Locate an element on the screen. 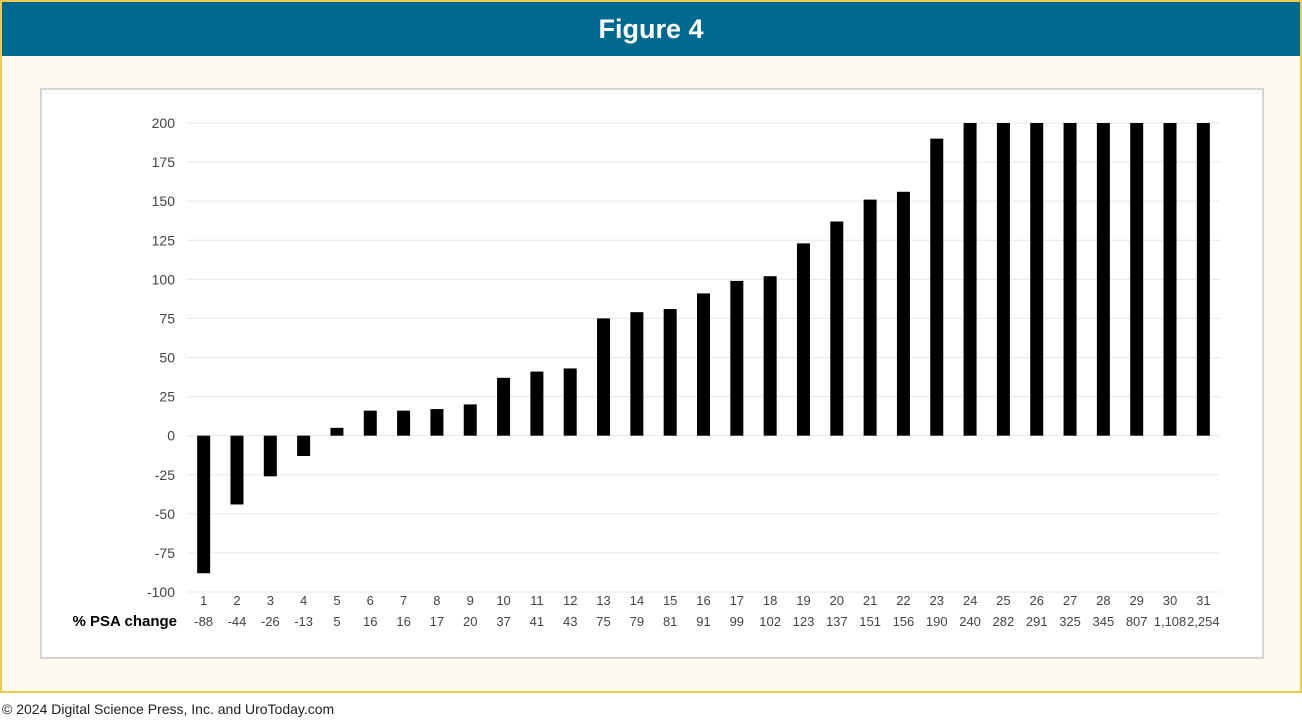 The height and width of the screenshot is (721, 1302). figure-title: Figure 4 is located at coordinates (651, 29).